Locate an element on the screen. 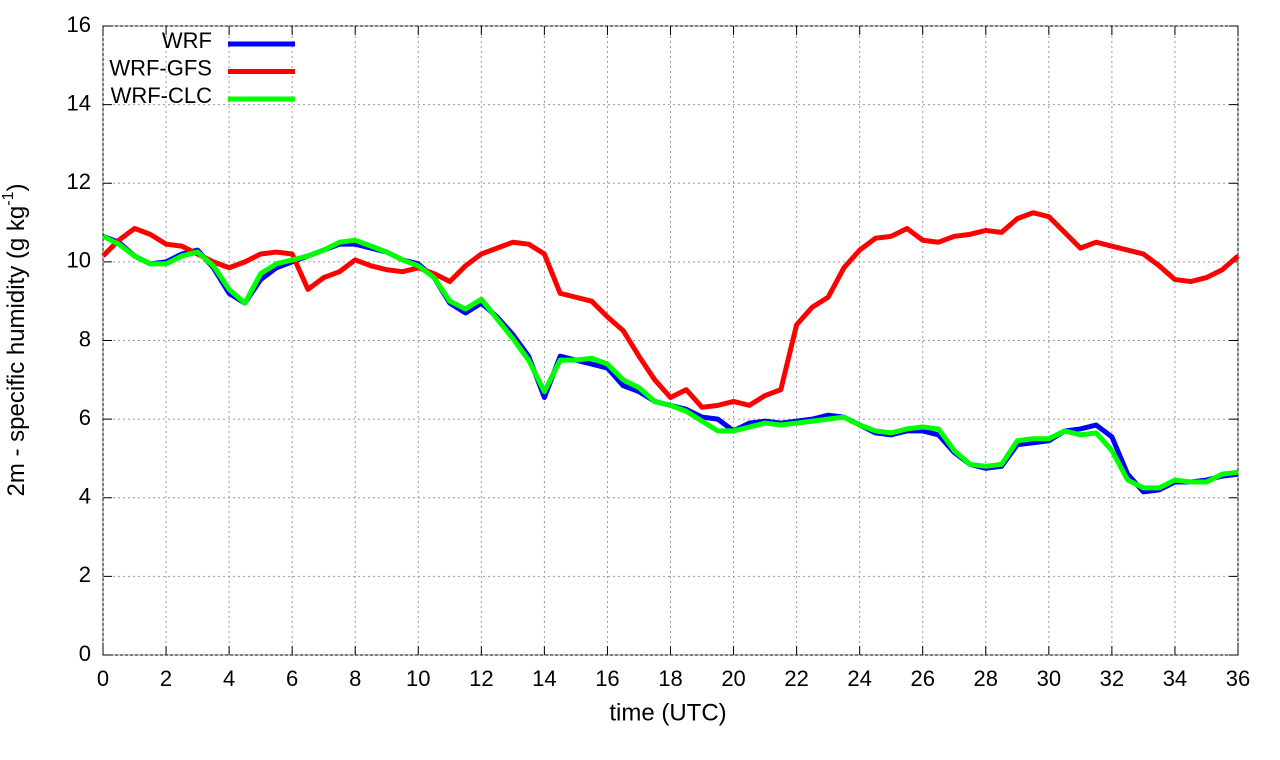 Image resolution: width=1280 pixels, height=760 pixels. x-tick-label: 36 is located at coordinates (1238, 678).